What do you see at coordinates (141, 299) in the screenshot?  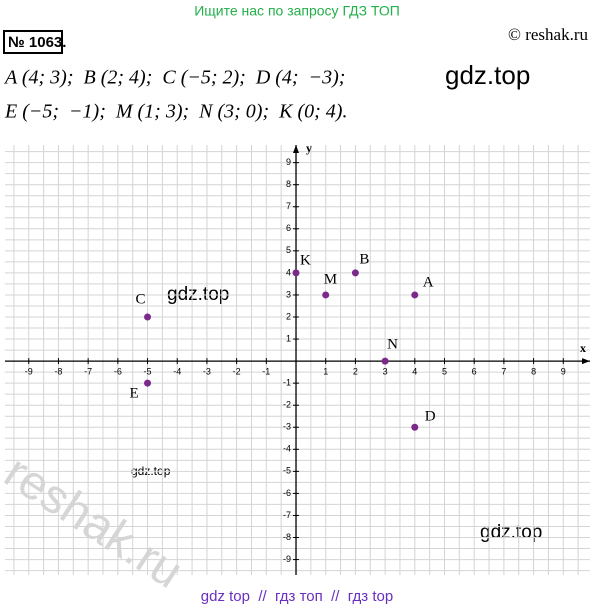 I see `point-label: C` at bounding box center [141, 299].